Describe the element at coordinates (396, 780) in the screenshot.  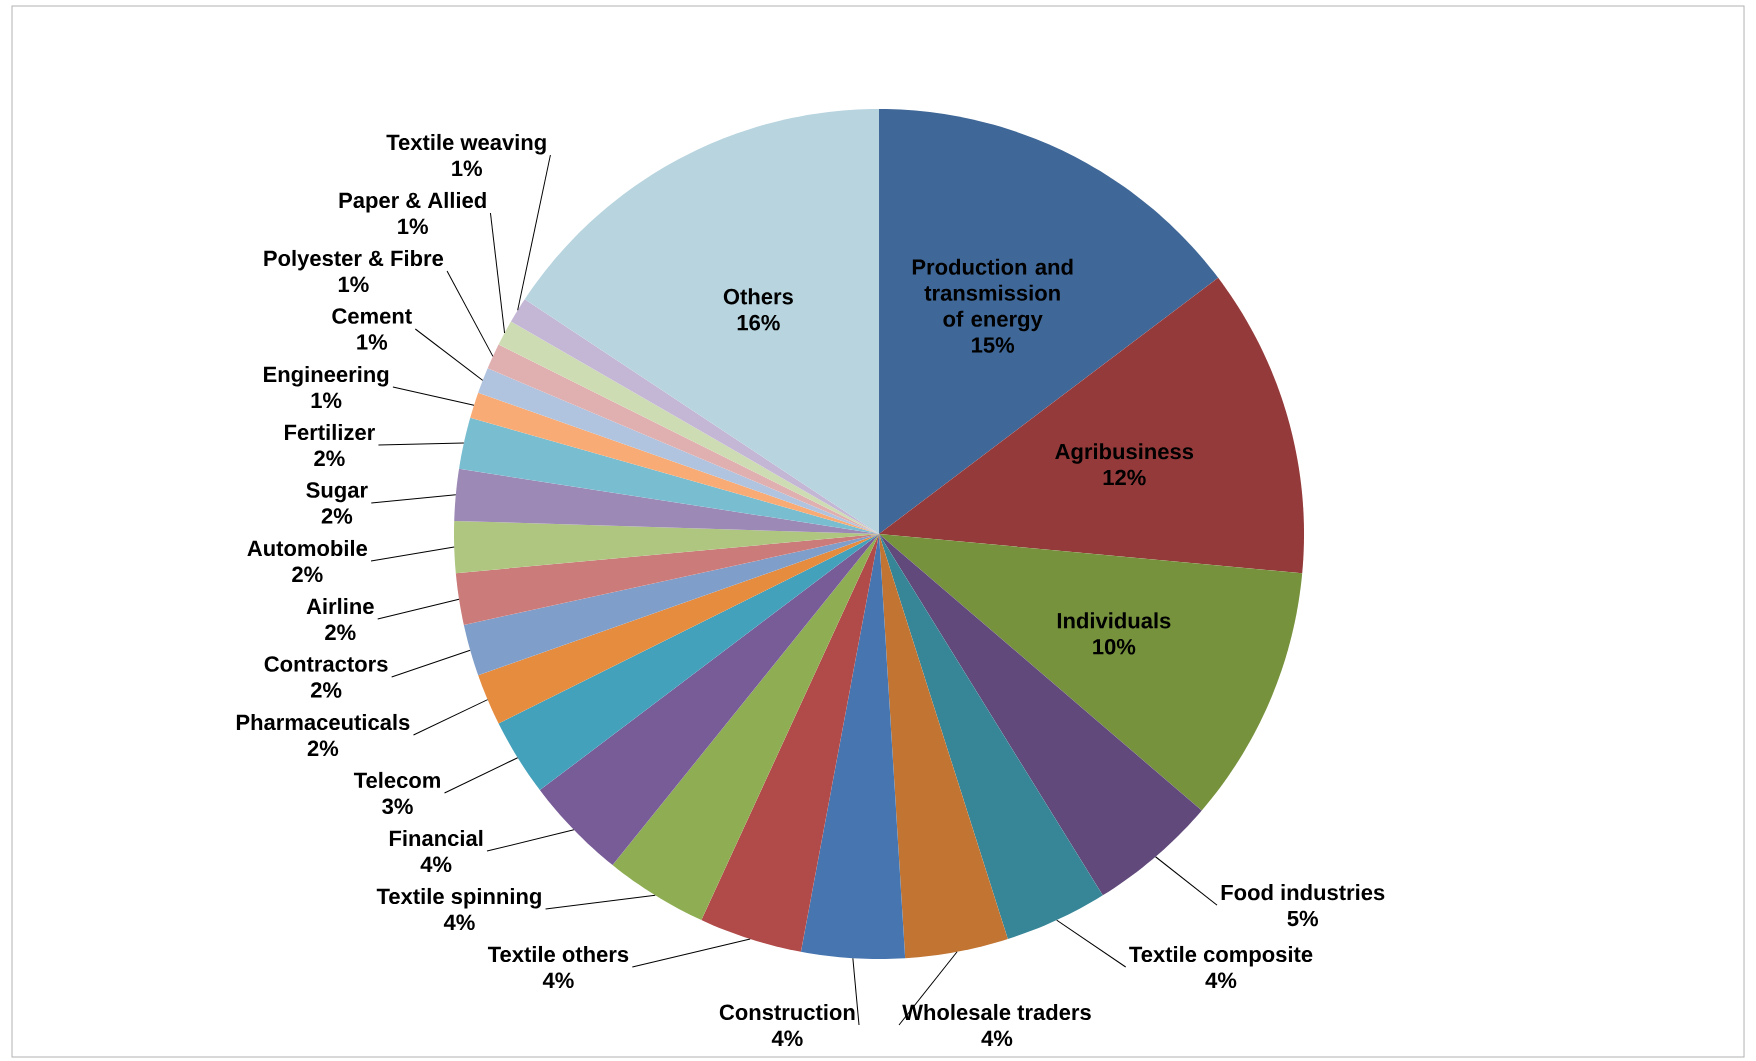
I see `slice-label: Telecom` at that location.